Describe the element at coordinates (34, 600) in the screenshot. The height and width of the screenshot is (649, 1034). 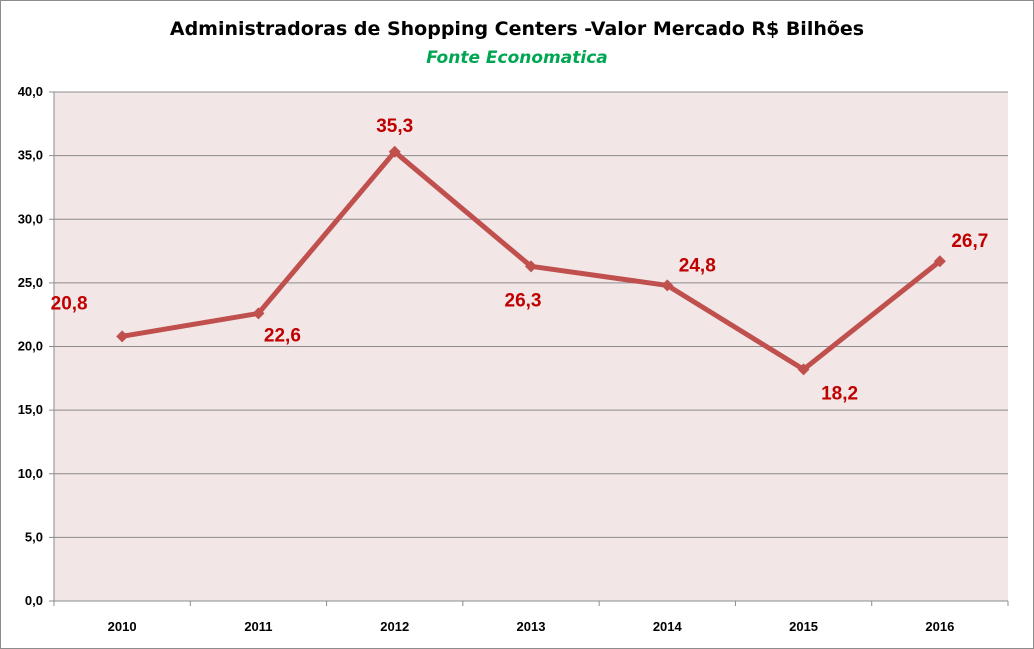
I see `y-tick-label: 0,0` at that location.